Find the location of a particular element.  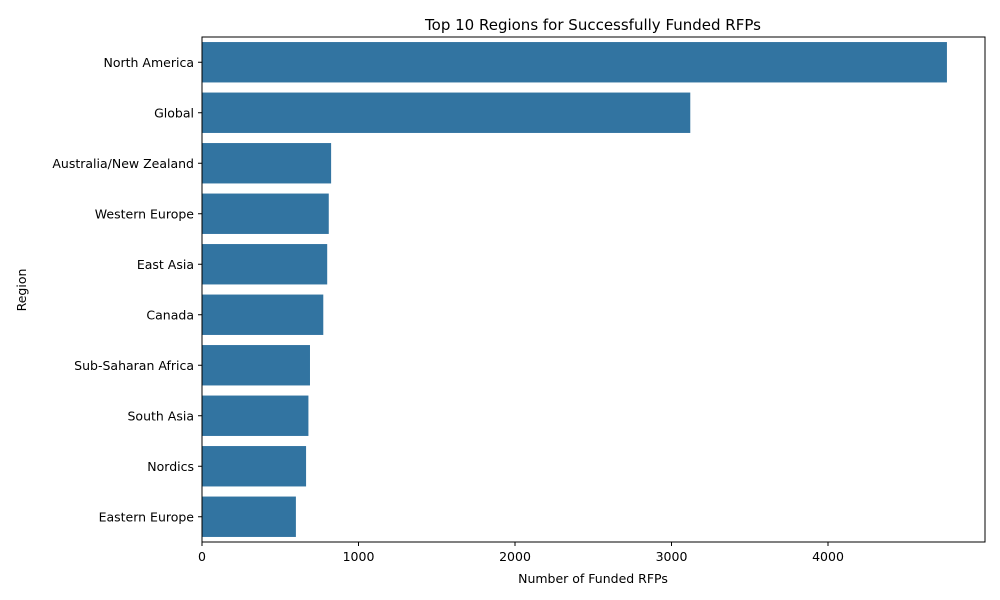

x-tick-label: 2000 is located at coordinates (515, 556).